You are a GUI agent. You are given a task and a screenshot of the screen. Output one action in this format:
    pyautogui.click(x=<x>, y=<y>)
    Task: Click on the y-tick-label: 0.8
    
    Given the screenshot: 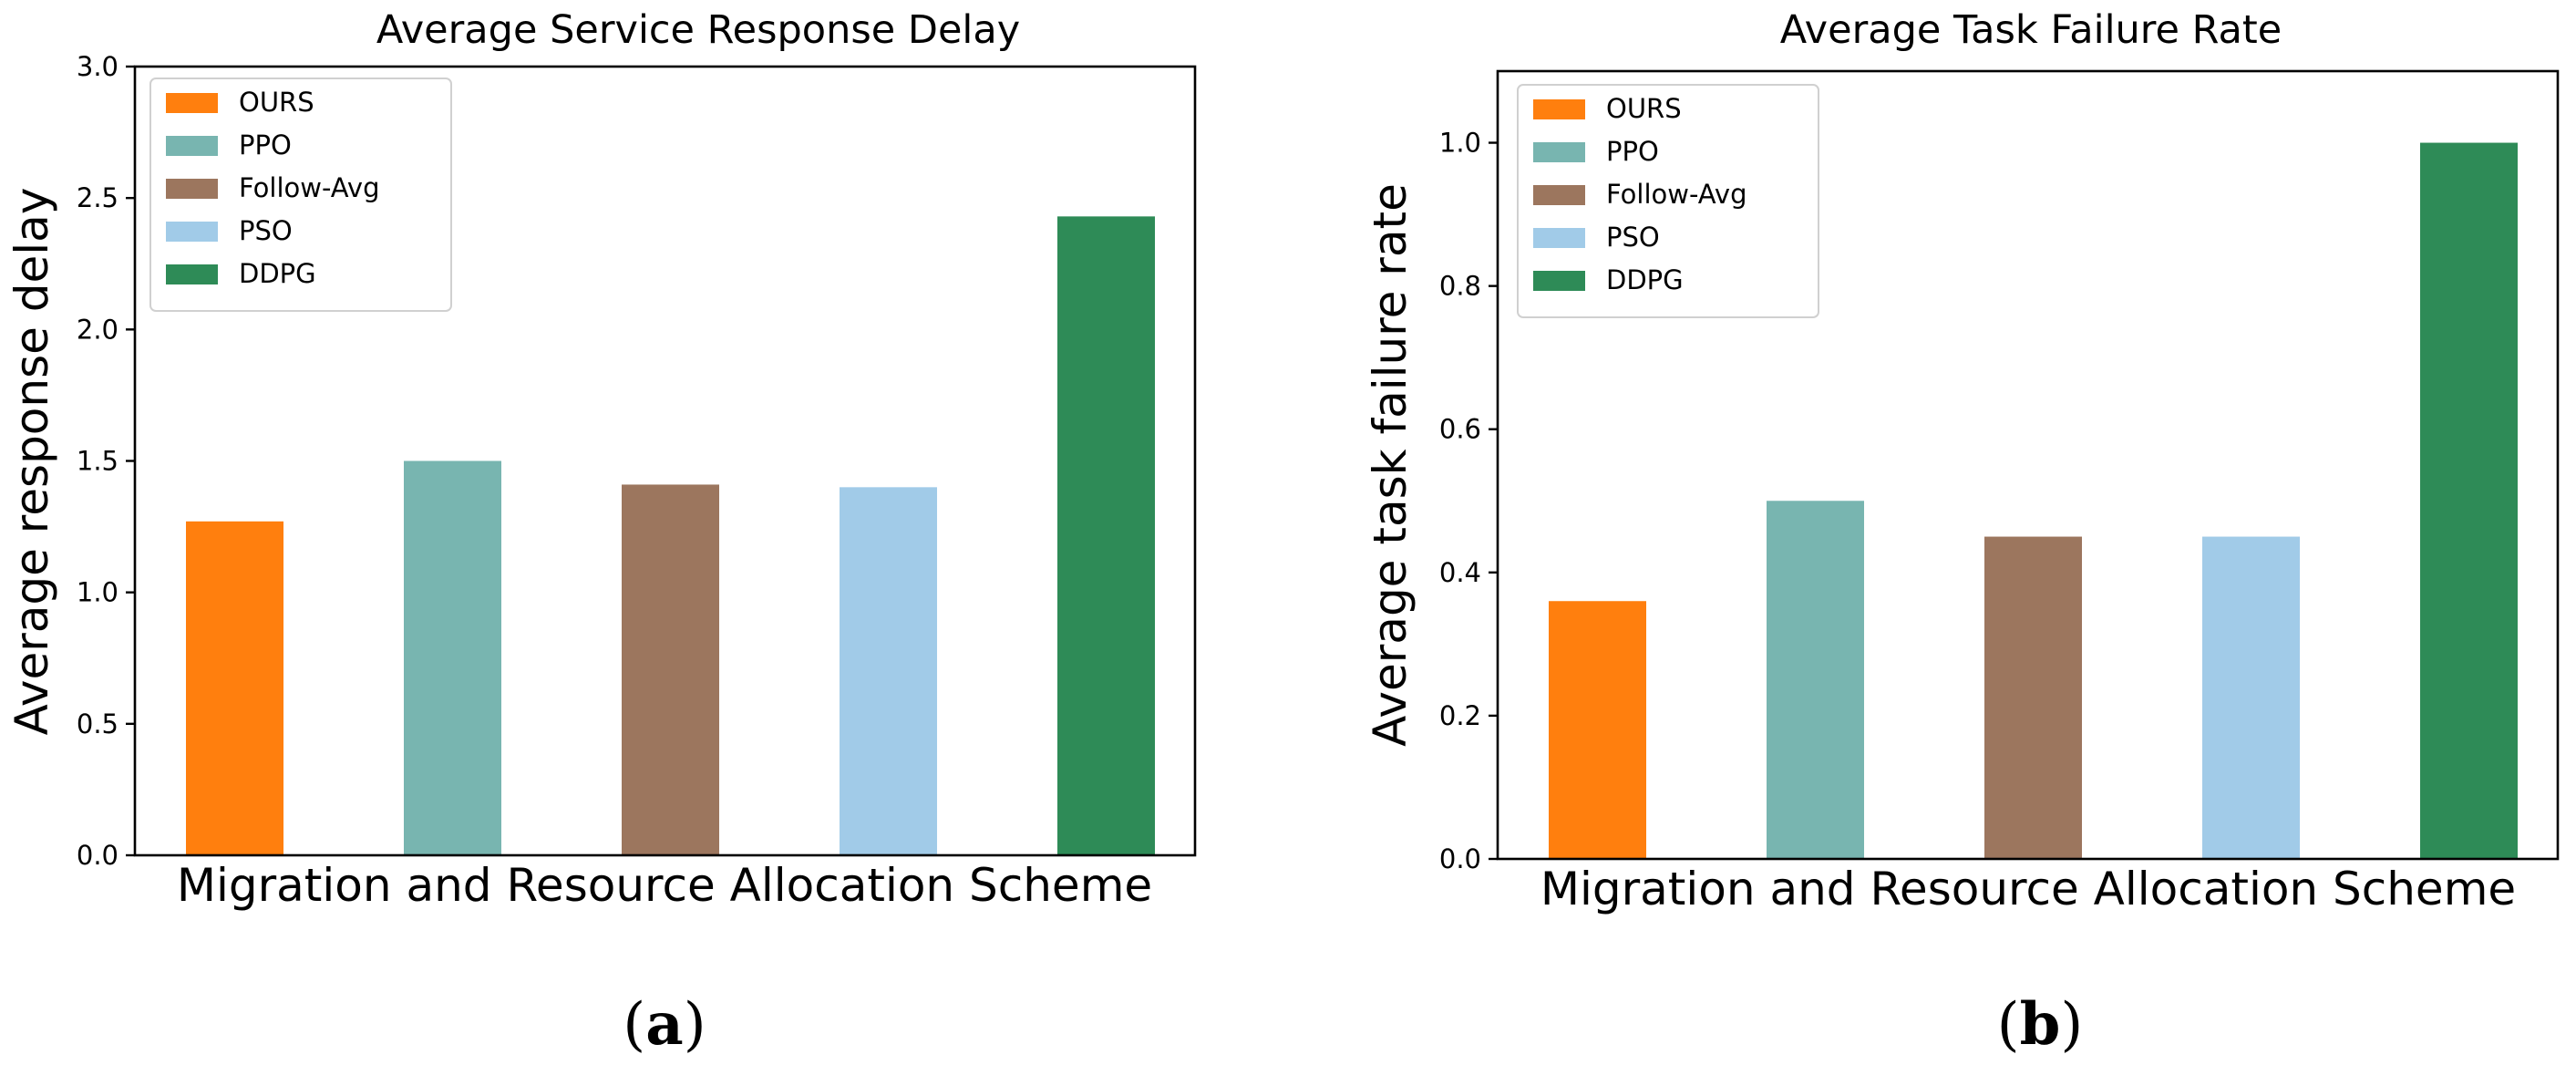 What is the action you would take?
    pyautogui.click(x=1460, y=286)
    